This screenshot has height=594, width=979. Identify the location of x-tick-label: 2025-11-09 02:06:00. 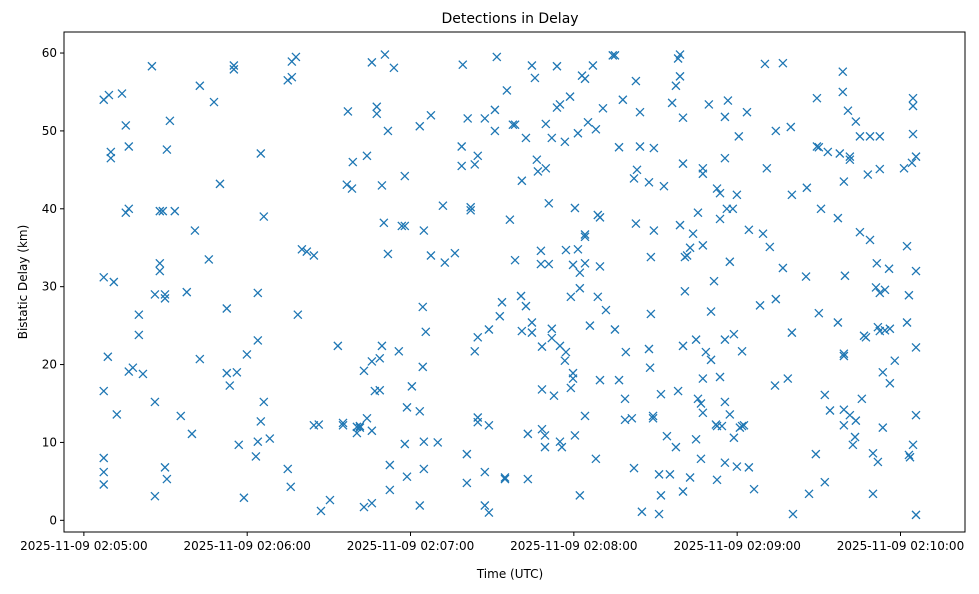
(246, 546).